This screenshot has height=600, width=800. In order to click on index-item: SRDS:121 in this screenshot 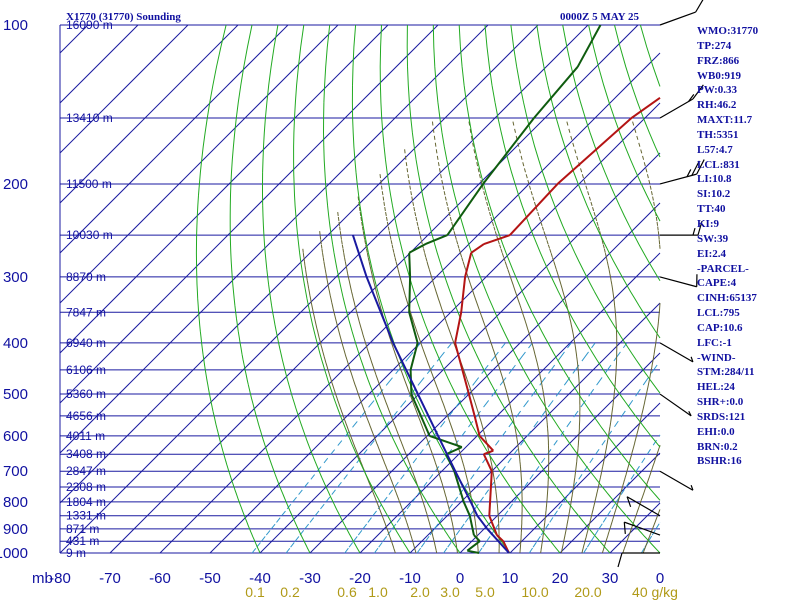, I will do `click(721, 416)`.